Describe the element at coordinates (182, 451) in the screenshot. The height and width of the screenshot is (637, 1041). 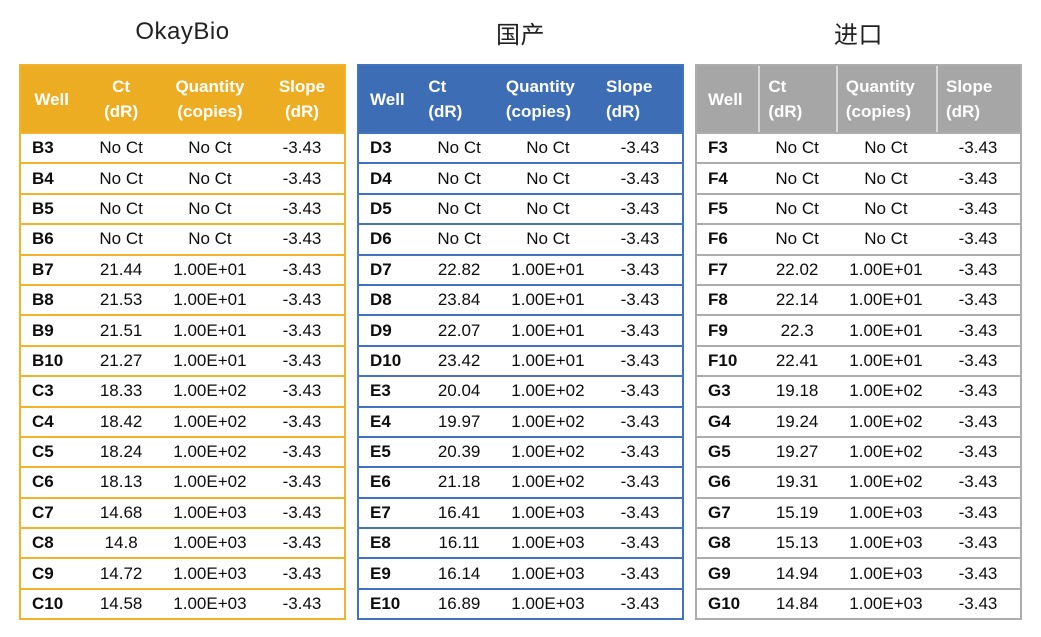
I see `table-row: C5 18.24 1.00E+02 -3.43` at that location.